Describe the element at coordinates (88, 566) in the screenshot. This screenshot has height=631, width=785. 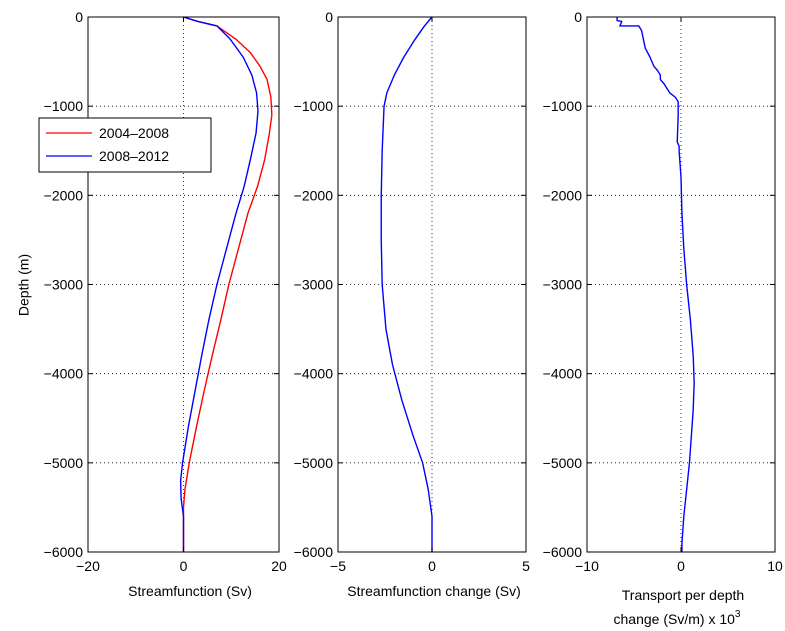
I see `x-tick-label: −20` at that location.